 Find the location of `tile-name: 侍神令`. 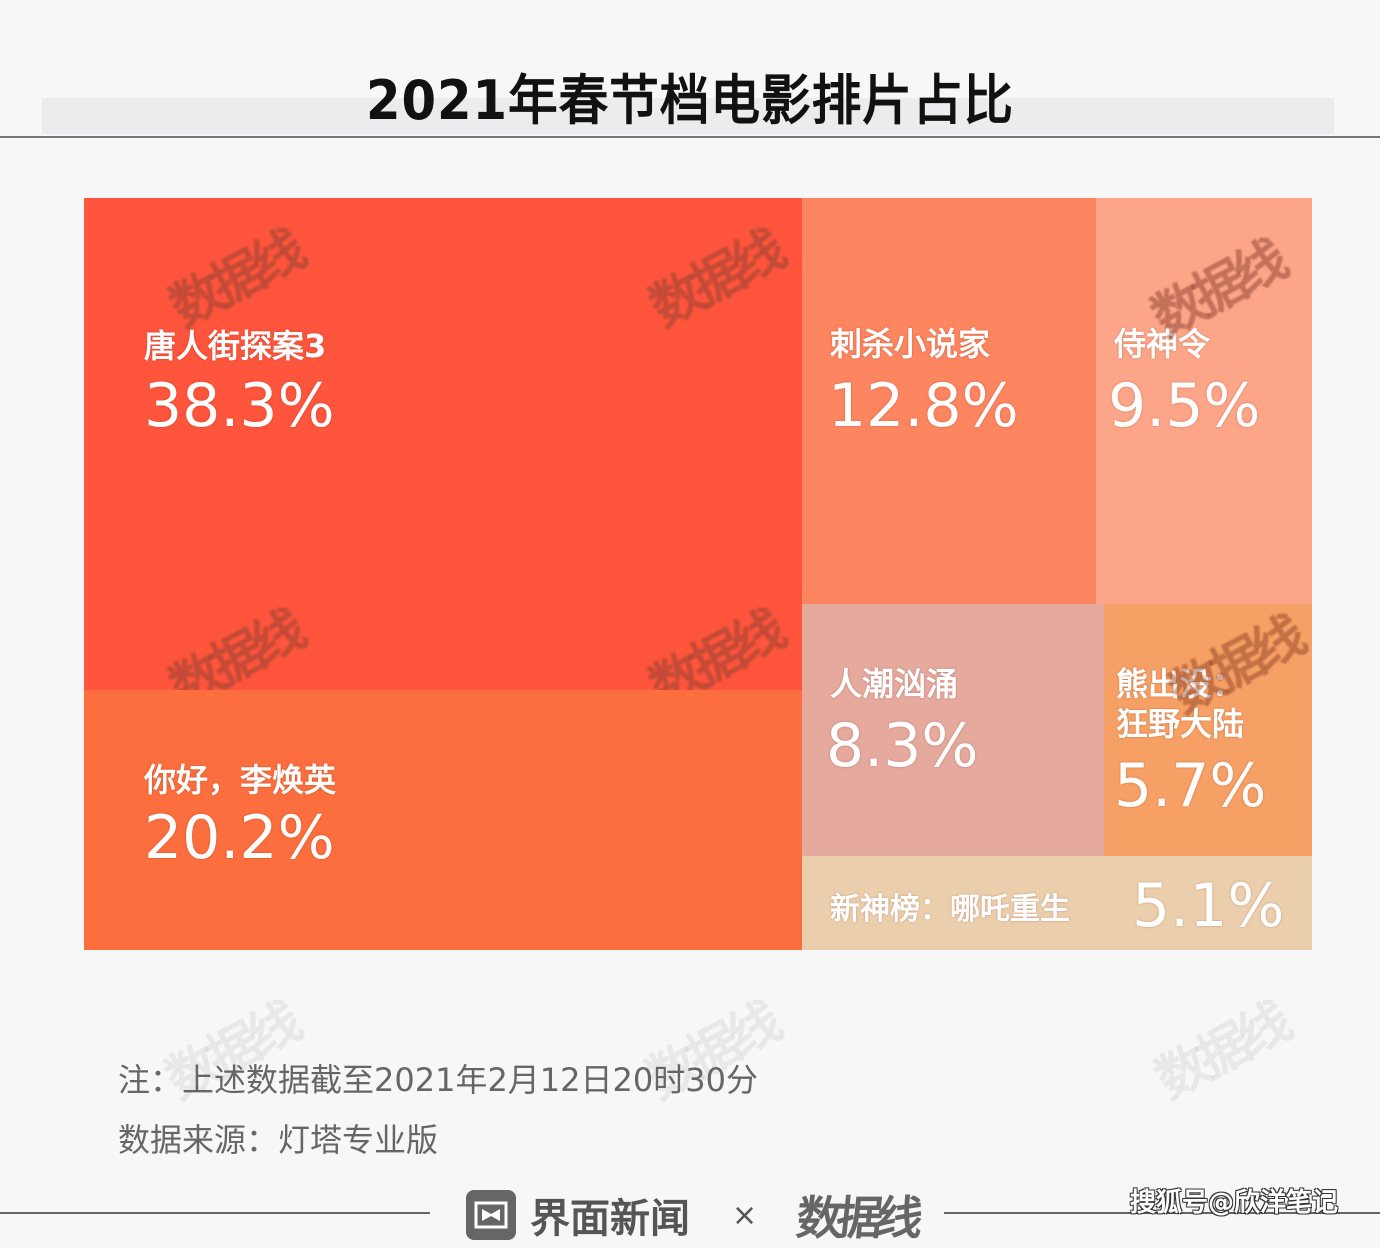

tile-name: 侍神令 is located at coordinates (1162, 344).